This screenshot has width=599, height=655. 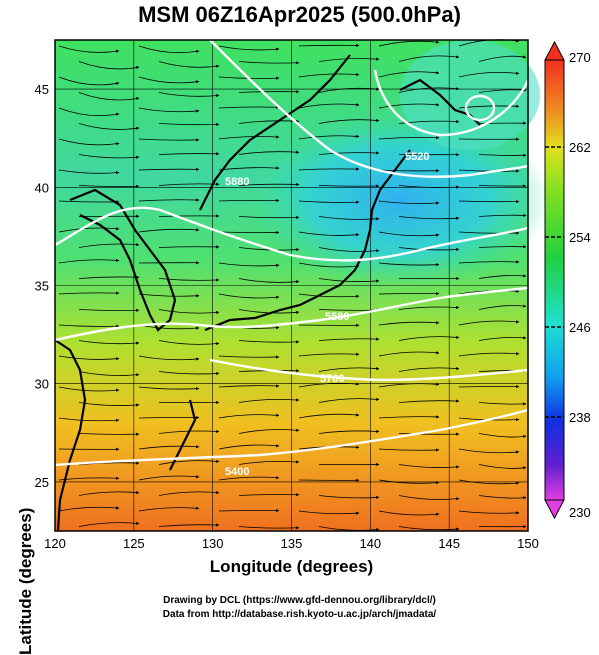 What do you see at coordinates (528, 543) in the screenshot?
I see `x-tick-label: 150` at bounding box center [528, 543].